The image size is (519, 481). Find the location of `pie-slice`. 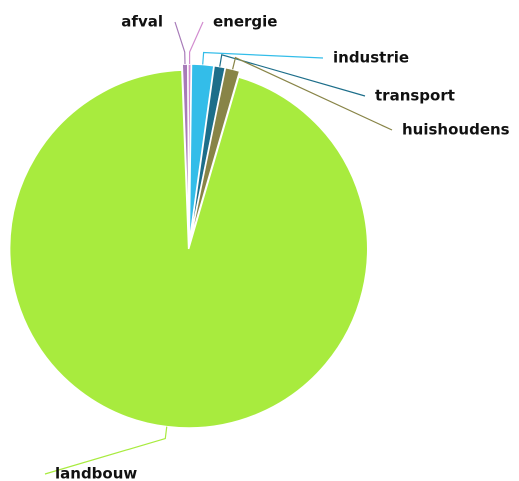

pie-slice is located at coordinates (214, 155).